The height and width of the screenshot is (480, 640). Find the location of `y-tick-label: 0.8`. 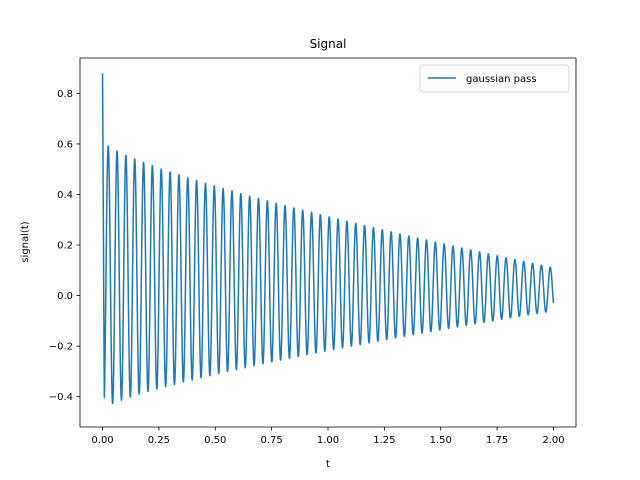

y-tick-label: 0.8 is located at coordinates (65, 94).